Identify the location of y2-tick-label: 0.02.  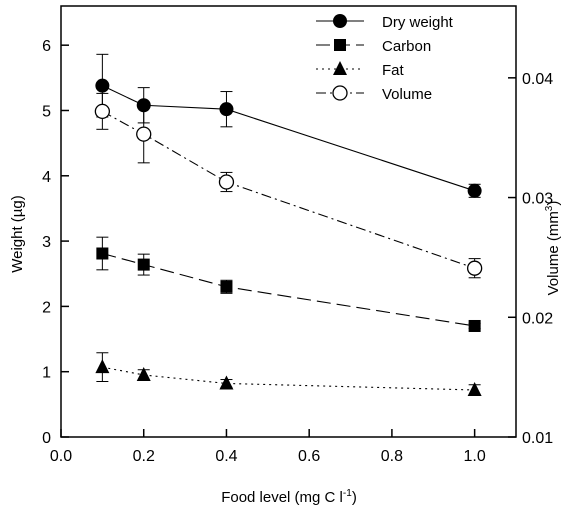
(537, 318).